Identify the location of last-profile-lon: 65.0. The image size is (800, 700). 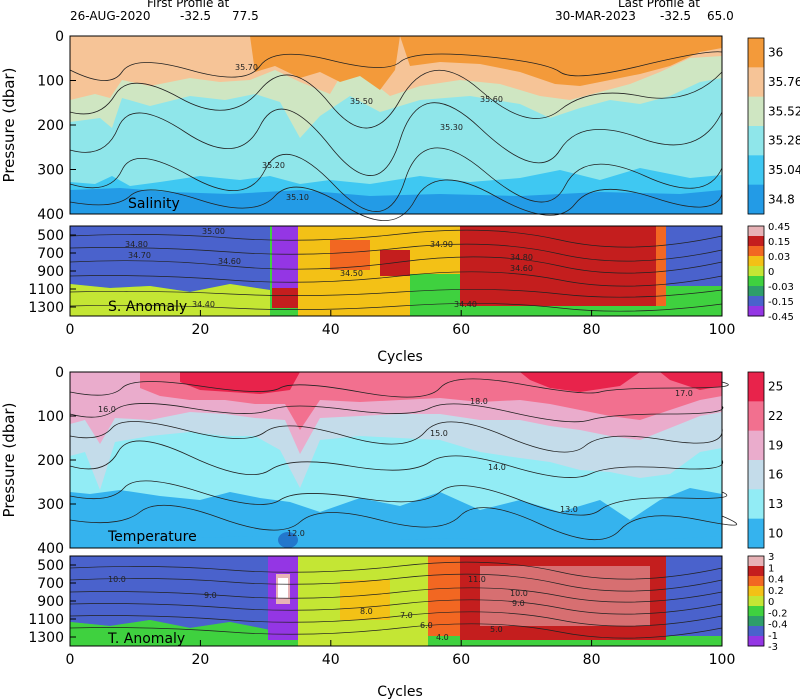
(720, 16).